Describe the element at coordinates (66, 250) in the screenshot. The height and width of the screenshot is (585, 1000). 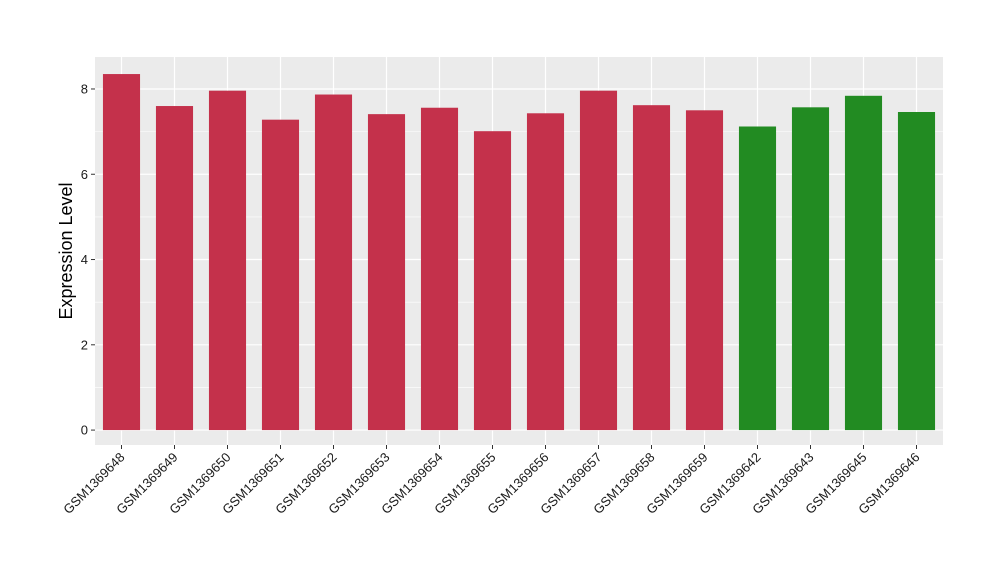
I see `y-axis-title: Expression Level` at that location.